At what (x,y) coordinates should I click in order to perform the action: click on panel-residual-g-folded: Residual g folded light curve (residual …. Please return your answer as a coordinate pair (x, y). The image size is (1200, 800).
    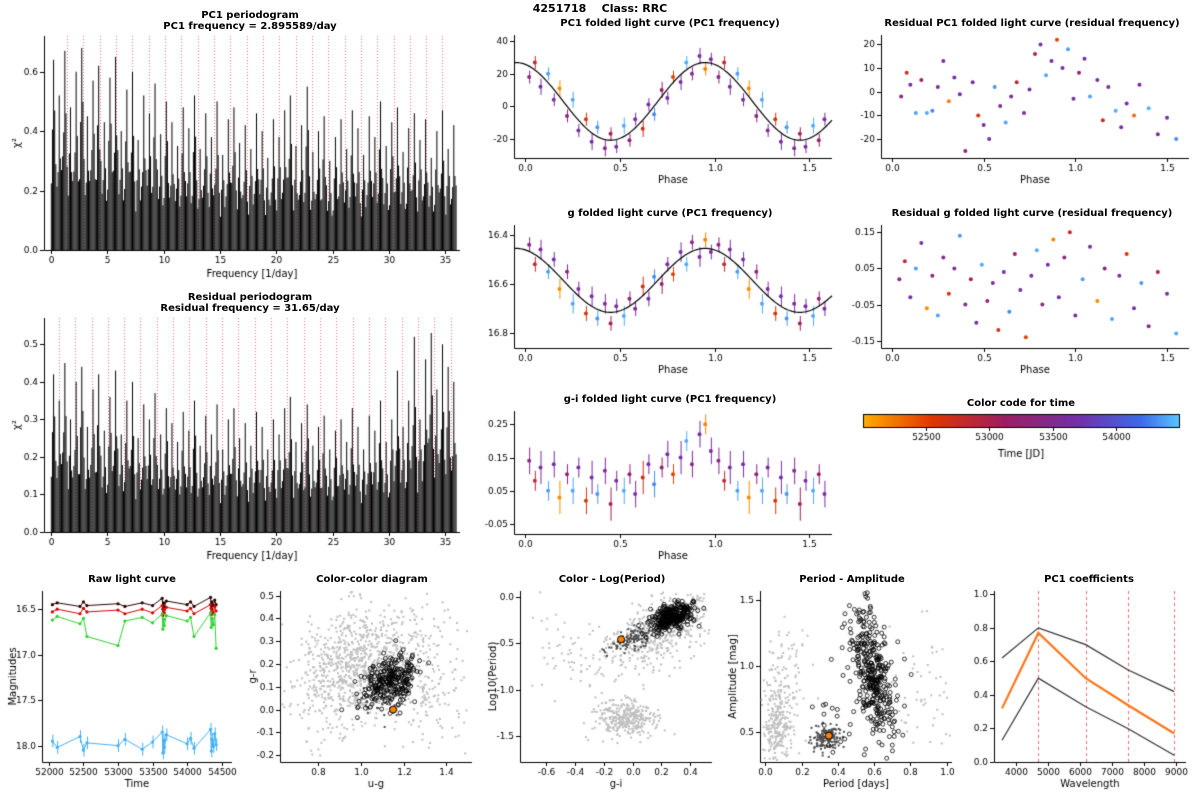
    Looking at the image, I should click on (1021, 294).